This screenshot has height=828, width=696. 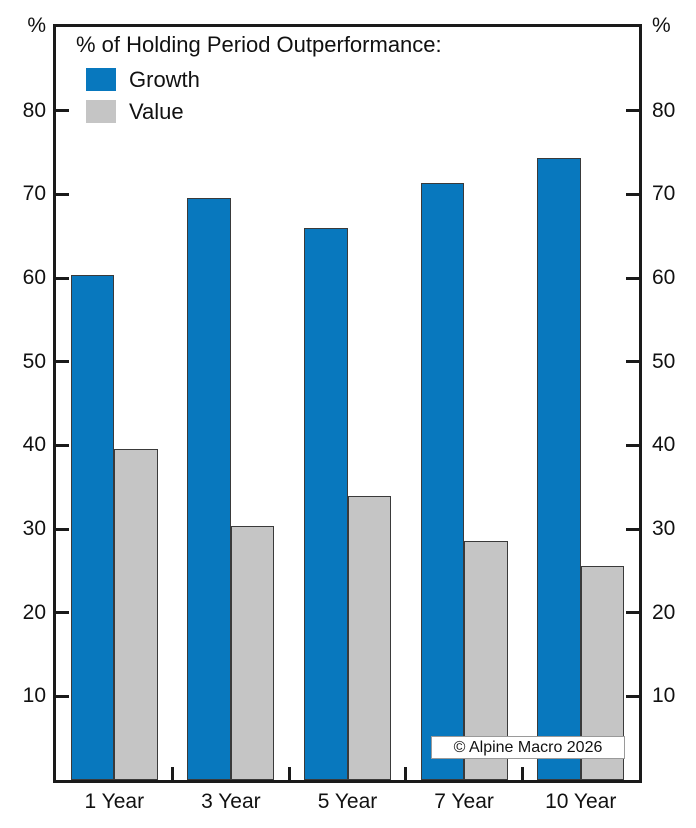 I want to click on growth-bar-1-year, so click(x=92, y=527).